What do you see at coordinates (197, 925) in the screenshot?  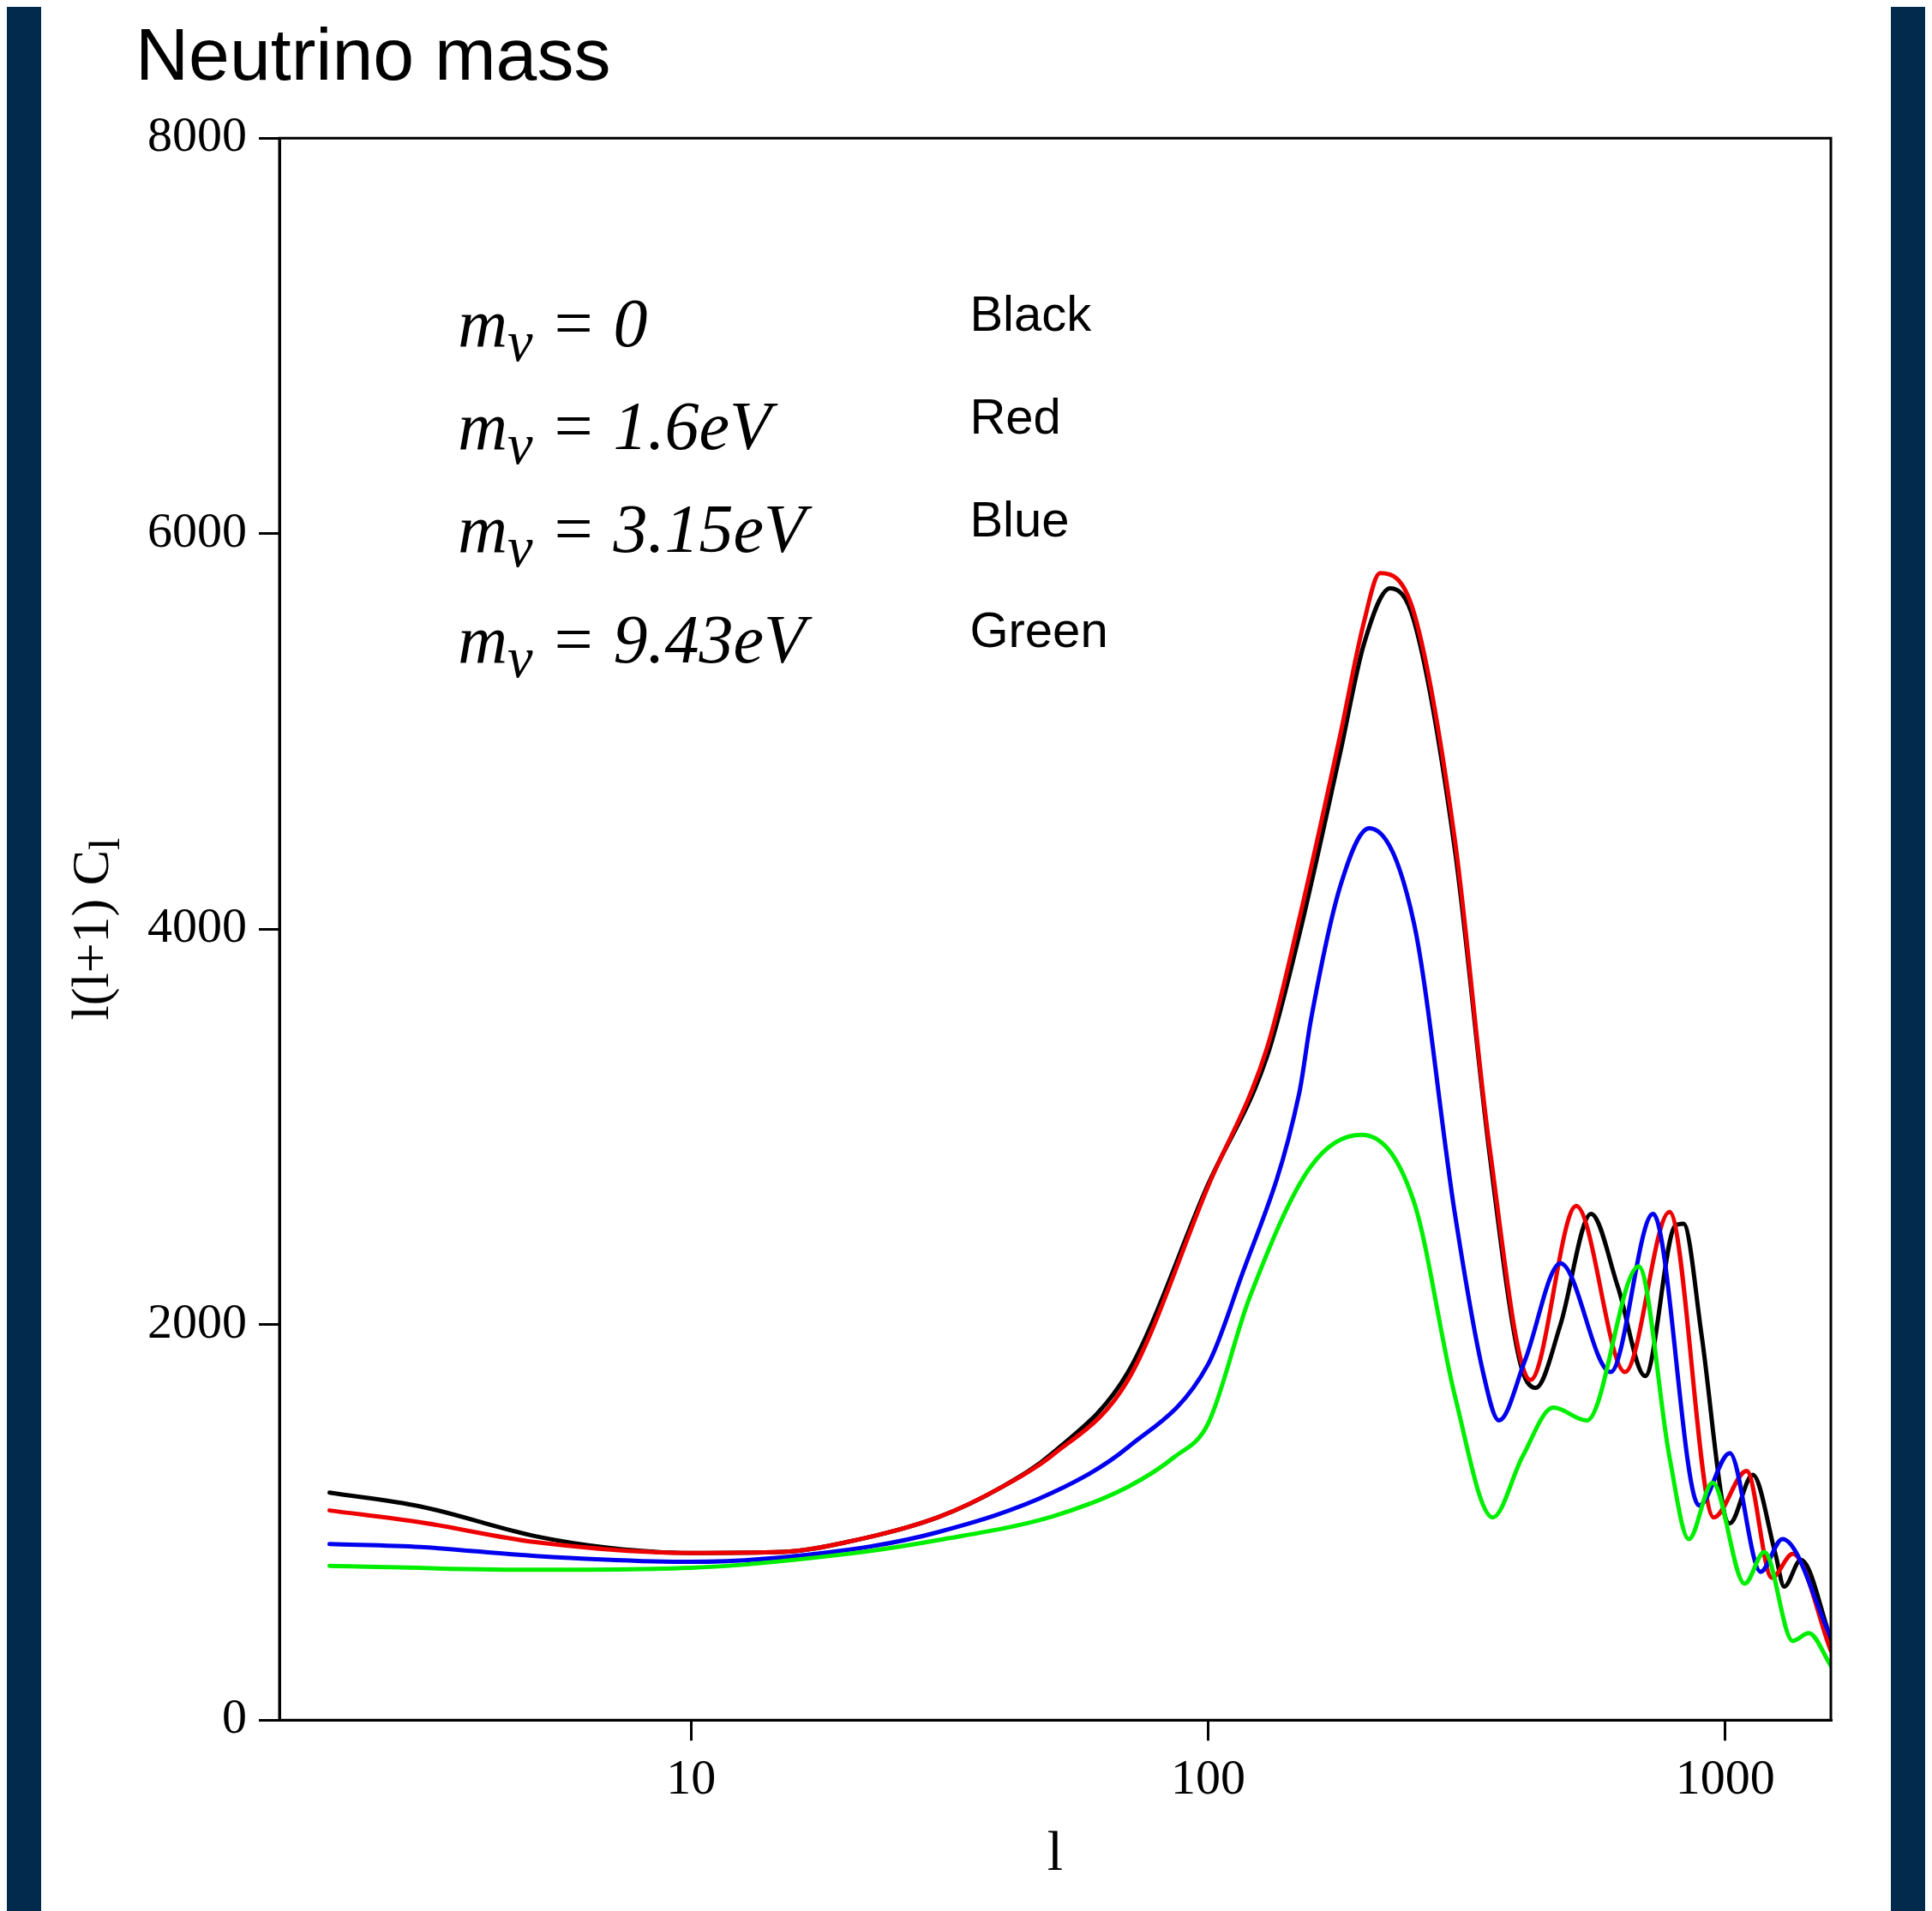 I see `y-tick-label: 4000` at bounding box center [197, 925].